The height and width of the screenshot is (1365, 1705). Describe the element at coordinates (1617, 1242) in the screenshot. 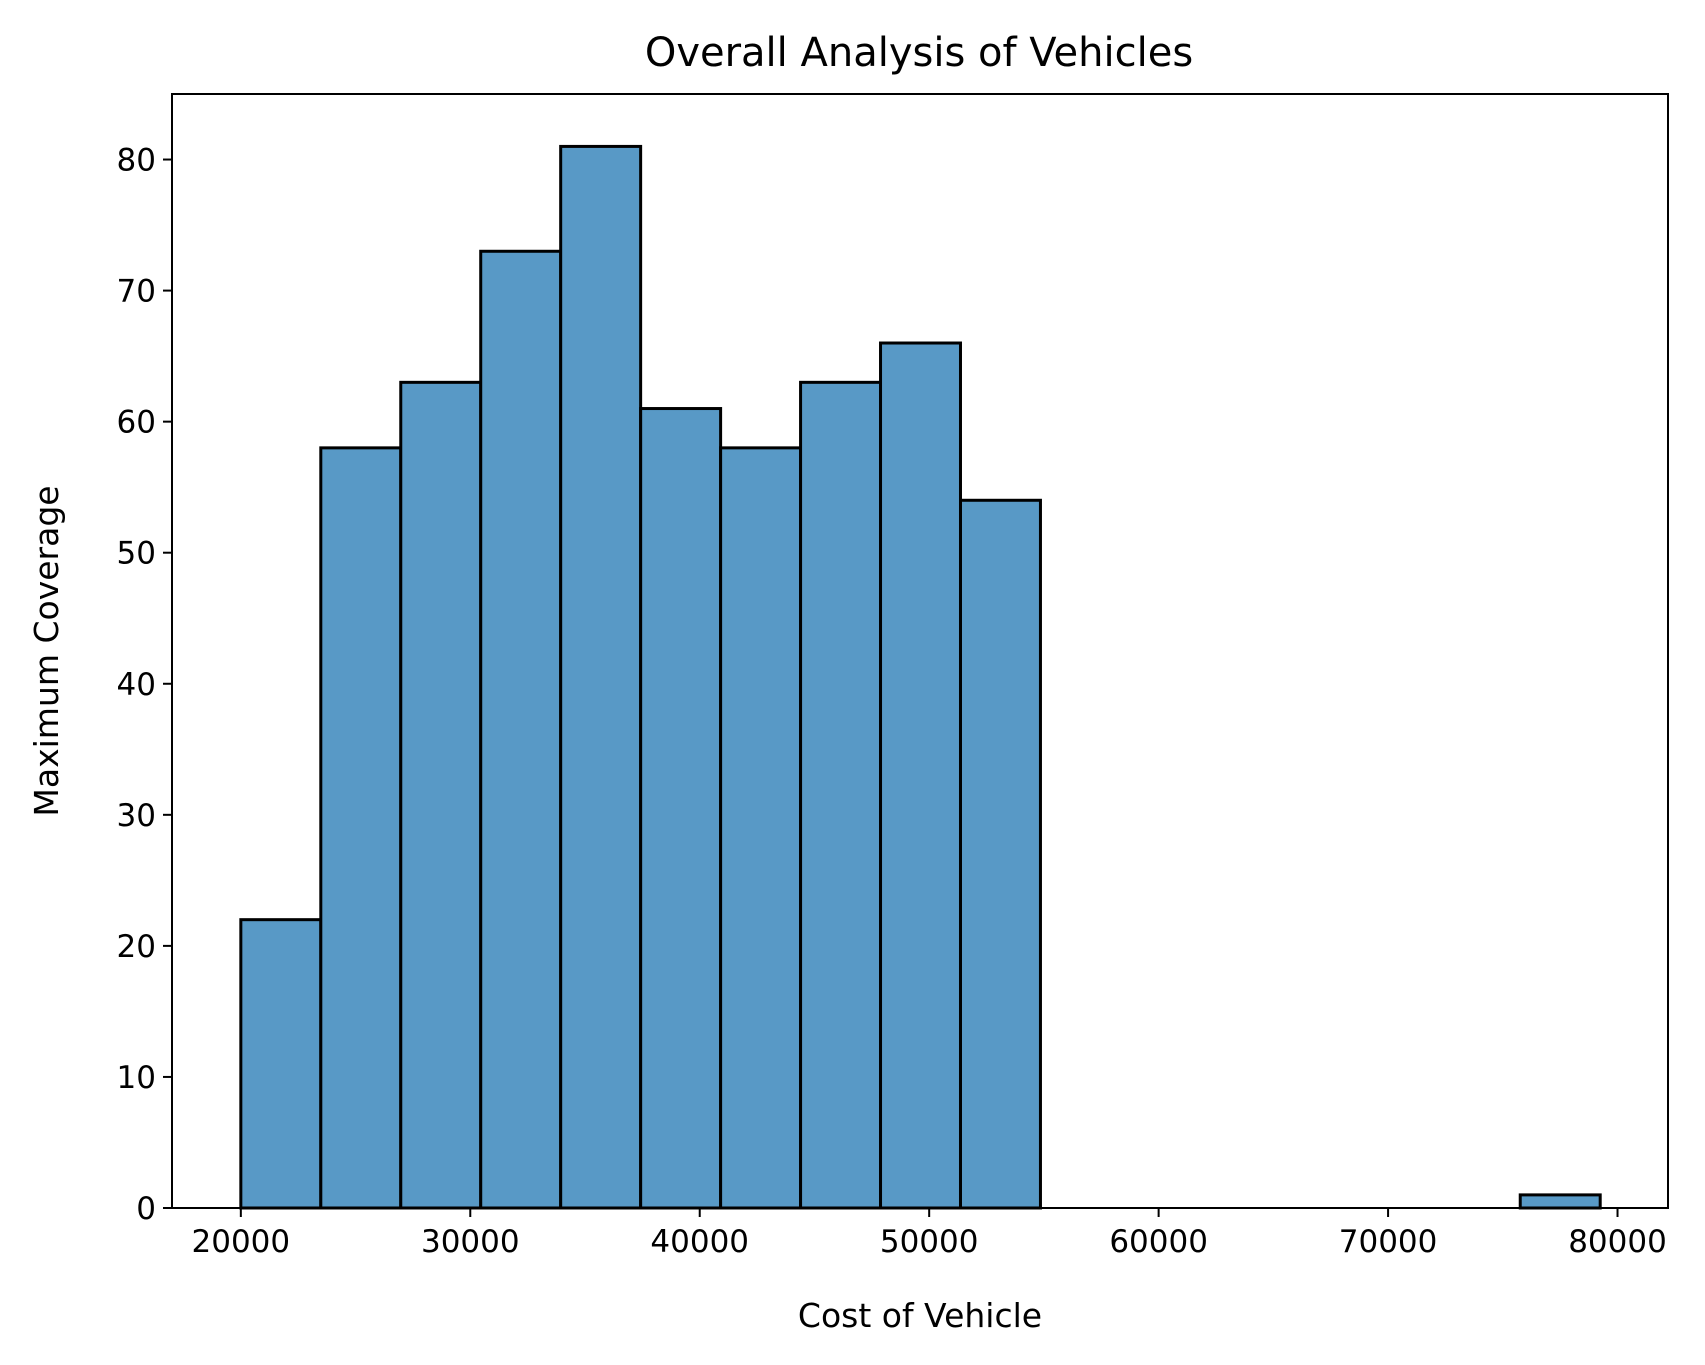

I see `x-tick-label-6: 80000` at that location.